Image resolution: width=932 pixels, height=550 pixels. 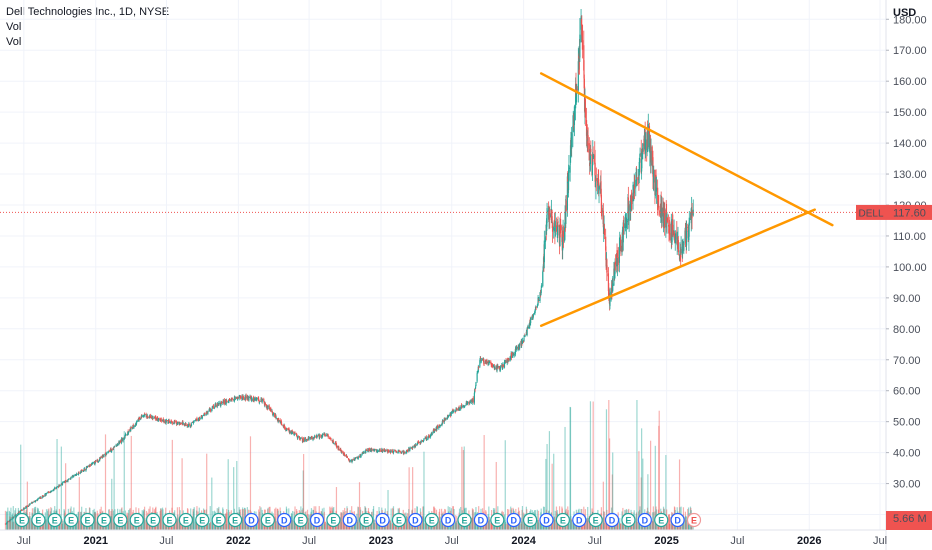 What do you see at coordinates (88, 12) in the screenshot?
I see `legend-title: Dell Technologies Inc., 1D, NYSE` at bounding box center [88, 12].